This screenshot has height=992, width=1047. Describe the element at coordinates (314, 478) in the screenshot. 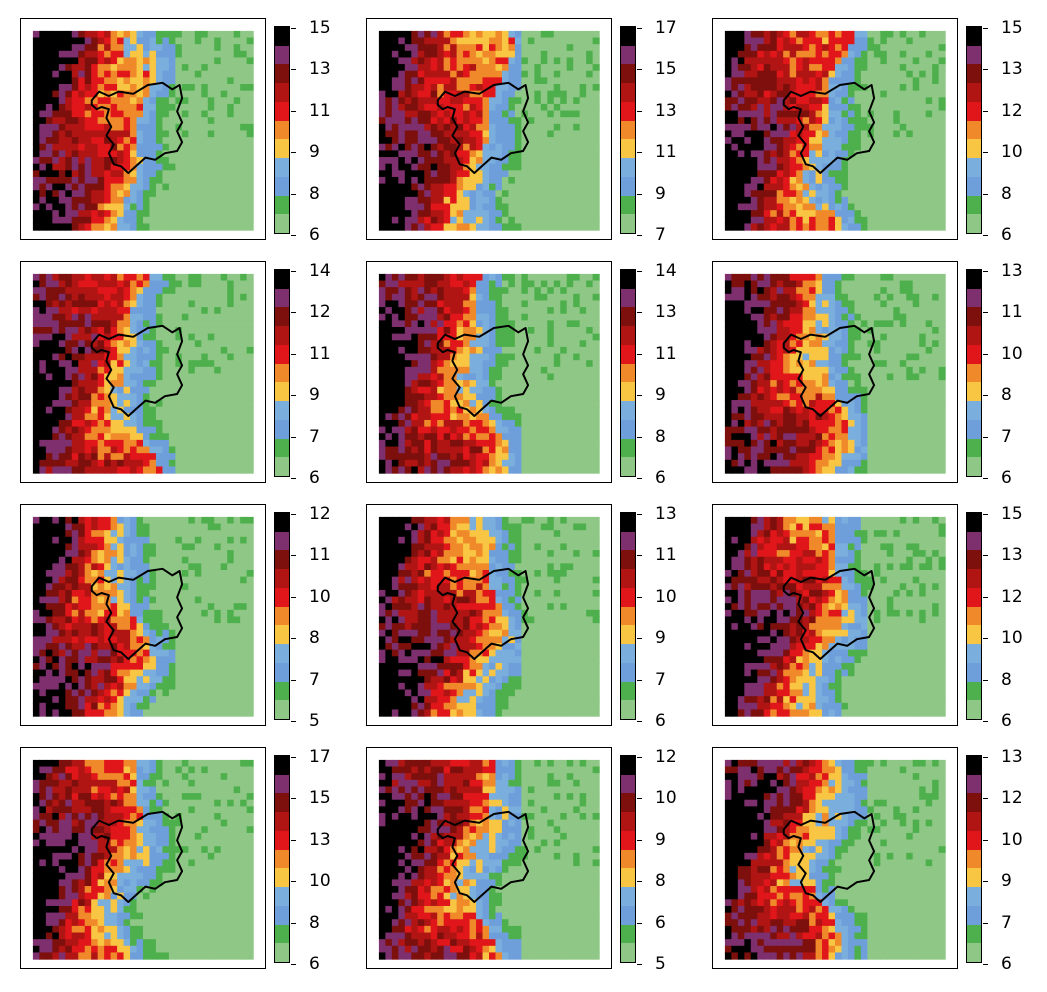

I see `colorbar-tick-label: 6` at that location.